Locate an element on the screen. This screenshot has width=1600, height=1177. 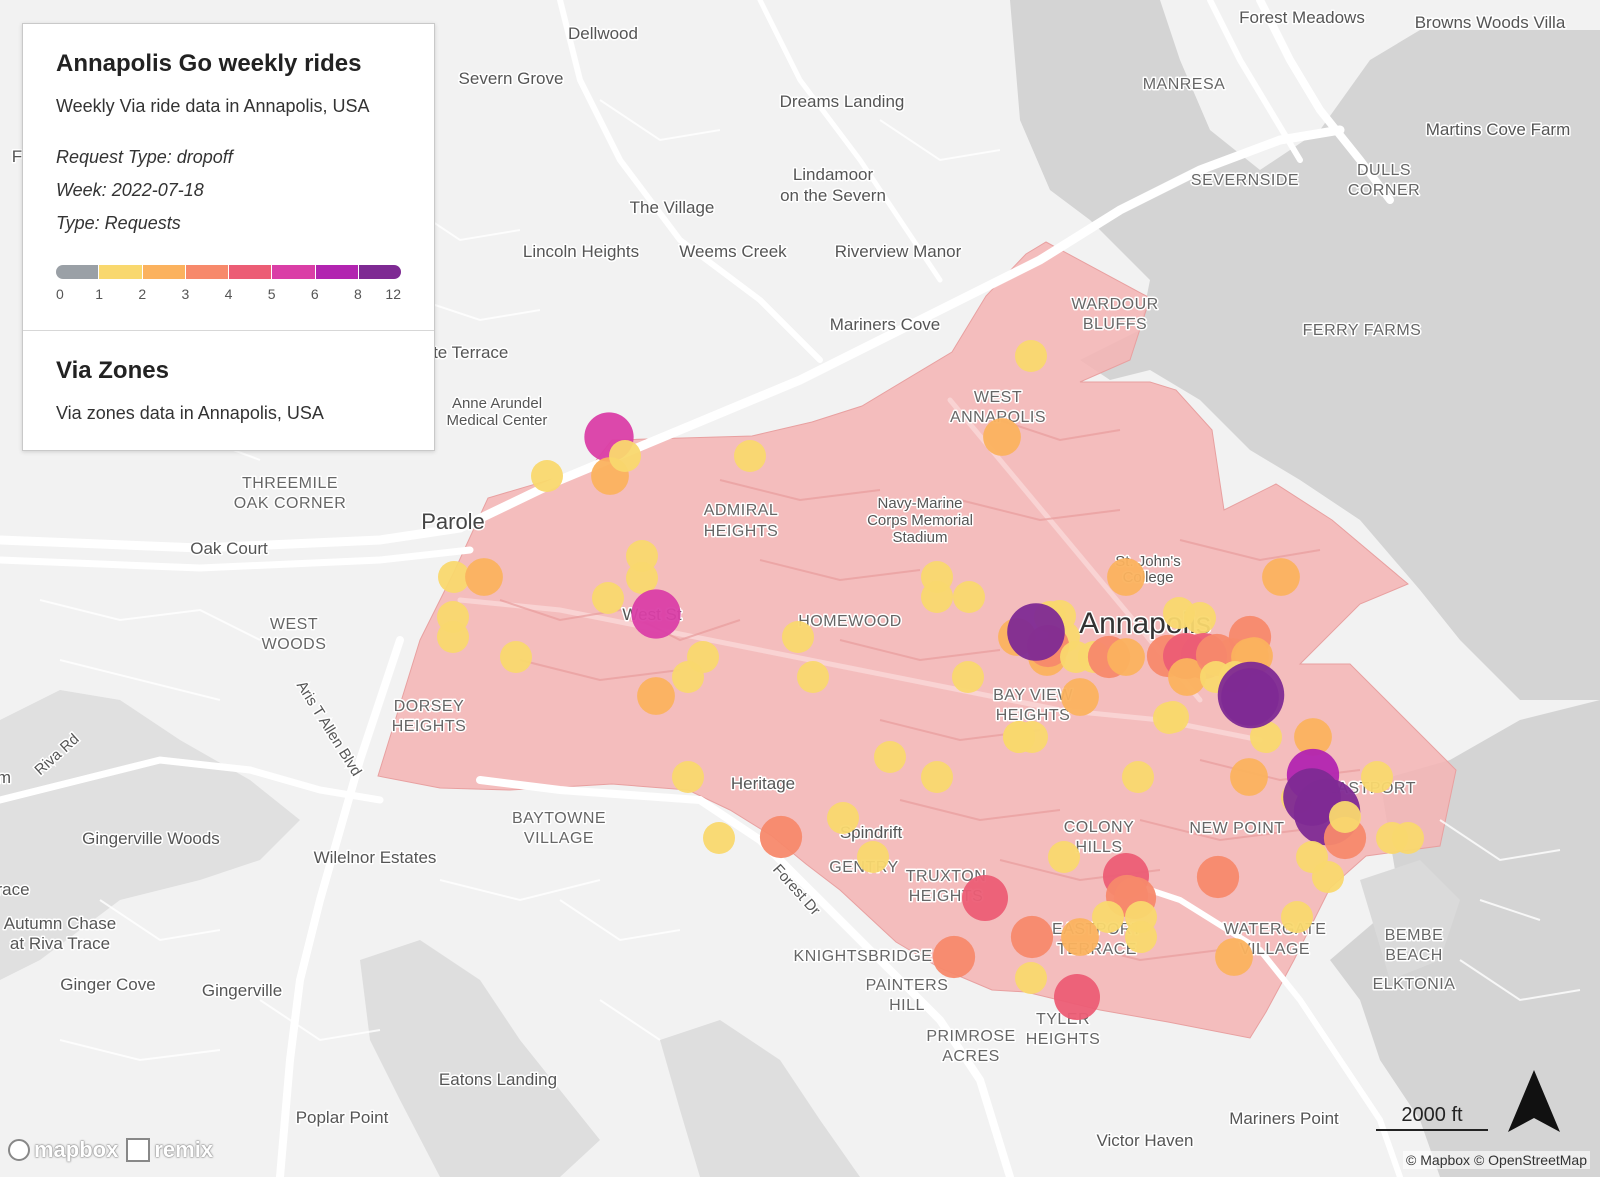
remix-icon is located at coordinates (138, 1150).